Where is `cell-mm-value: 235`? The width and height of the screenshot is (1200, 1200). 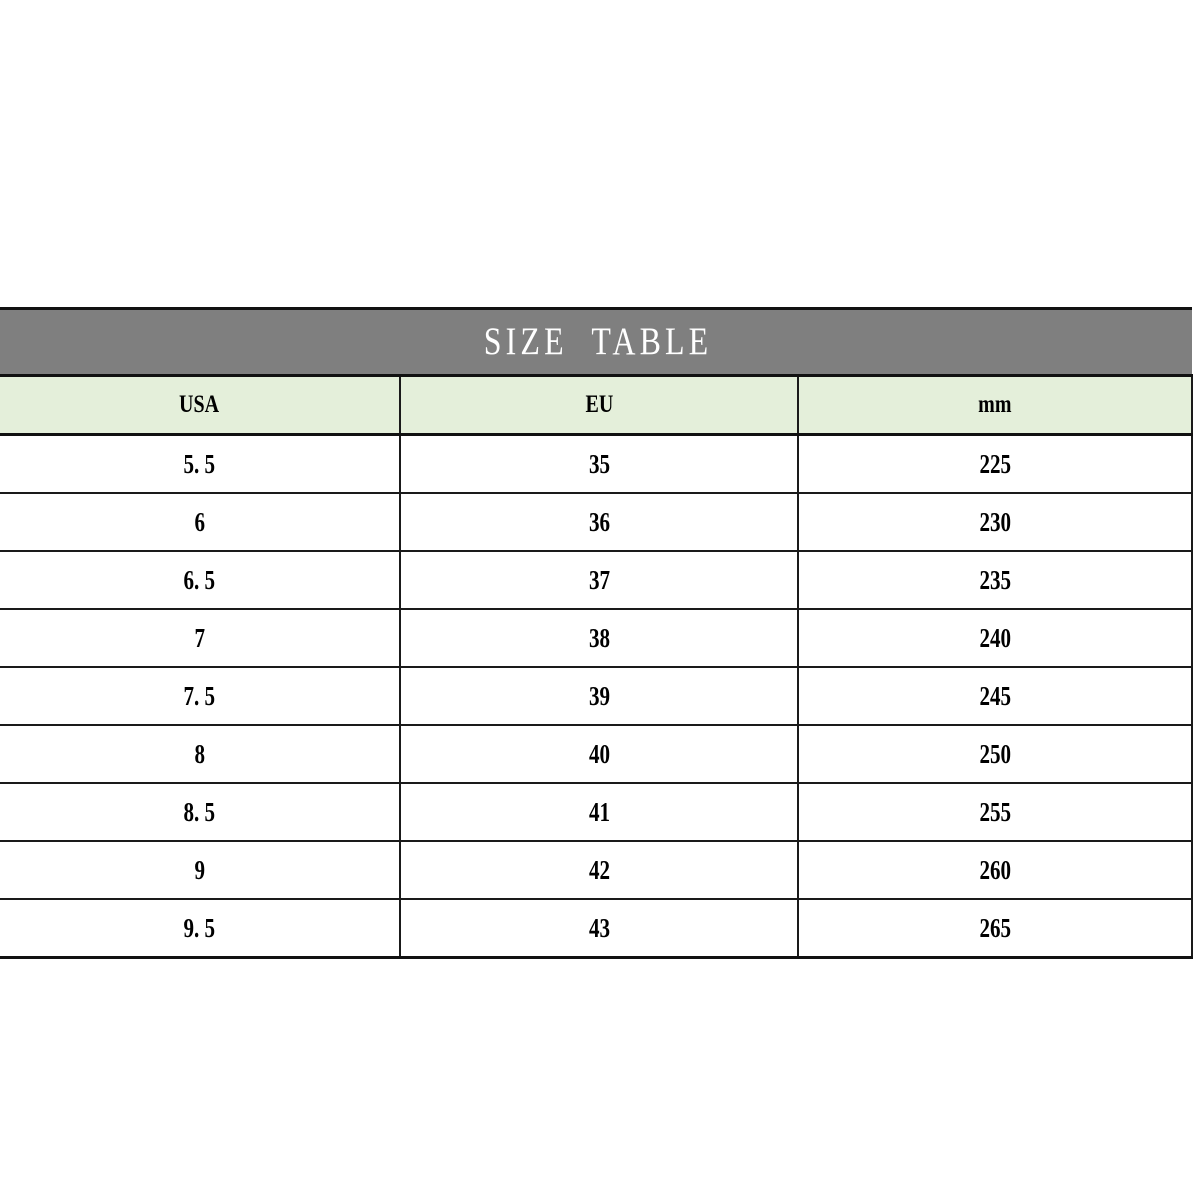
cell-mm-value: 235 is located at coordinates (995, 580).